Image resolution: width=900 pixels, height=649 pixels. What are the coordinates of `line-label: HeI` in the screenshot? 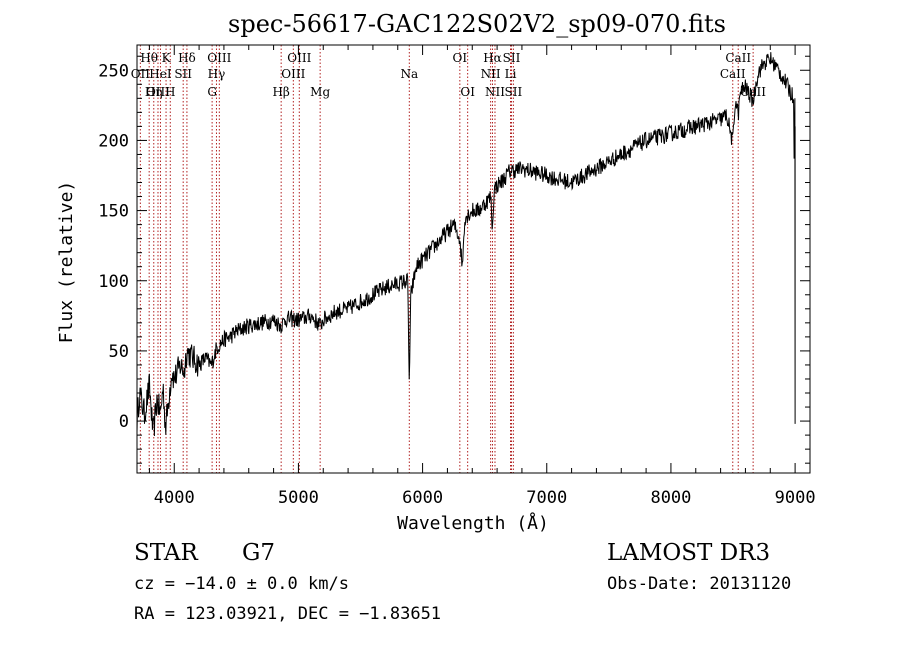 It's located at (160, 74).